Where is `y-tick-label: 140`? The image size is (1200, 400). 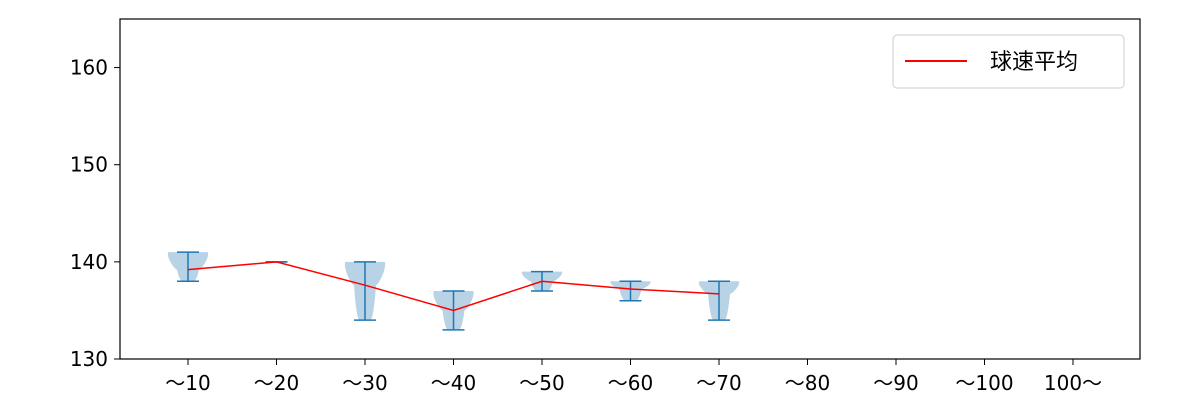
y-tick-label: 140 is located at coordinates (89, 262).